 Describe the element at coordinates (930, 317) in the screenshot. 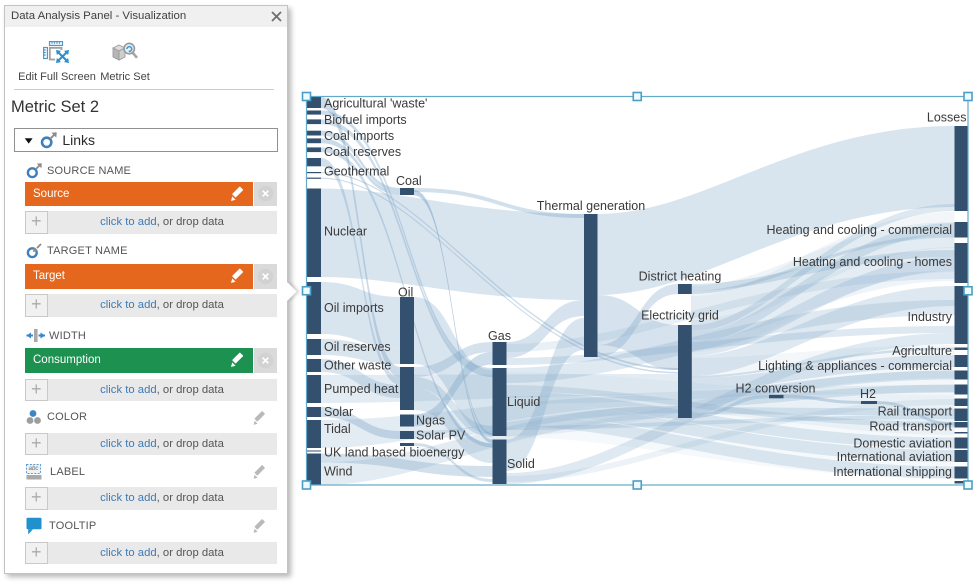

I see `svg-text: Industry` at that location.